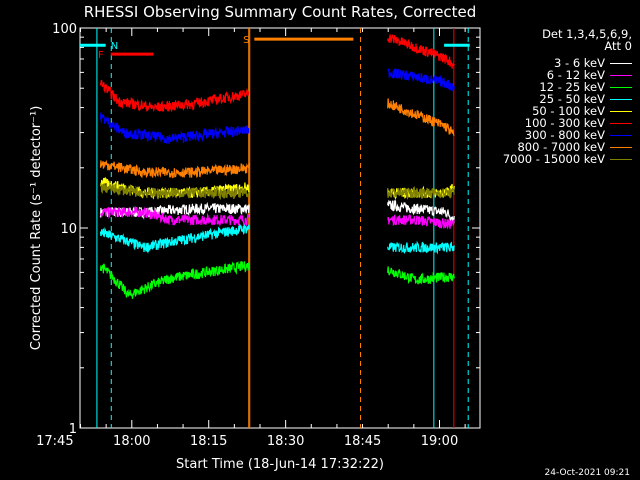  Describe the element at coordinates (439, 441) in the screenshot. I see `x-tick-label: 19:00` at that location.